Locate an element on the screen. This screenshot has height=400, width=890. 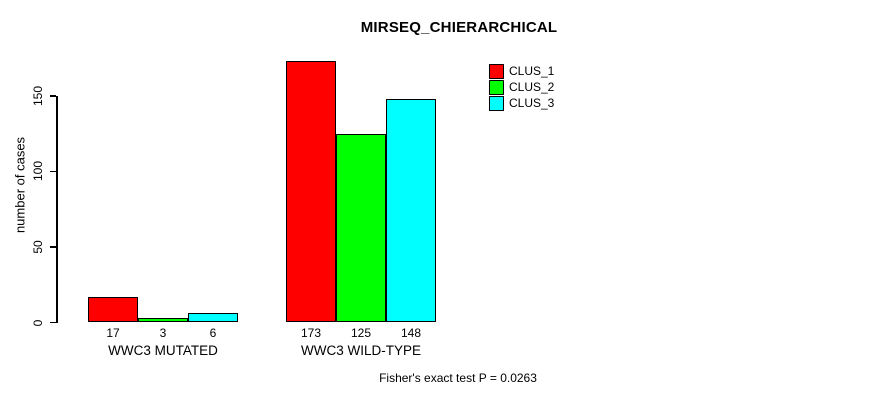
legend-label-clus-1: CLUS_1 is located at coordinates (532, 71).